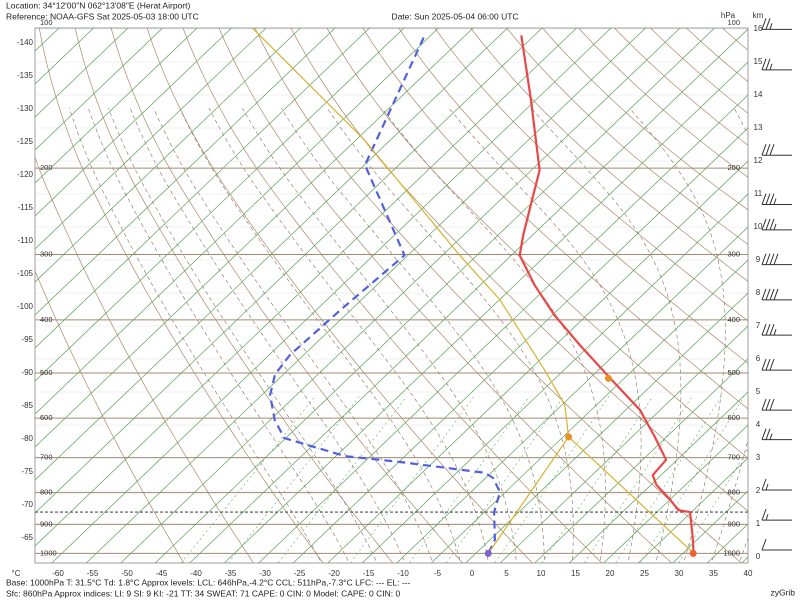 The image size is (800, 600). What do you see at coordinates (265, 573) in the screenshot?
I see `x-tick-label: -30` at bounding box center [265, 573].